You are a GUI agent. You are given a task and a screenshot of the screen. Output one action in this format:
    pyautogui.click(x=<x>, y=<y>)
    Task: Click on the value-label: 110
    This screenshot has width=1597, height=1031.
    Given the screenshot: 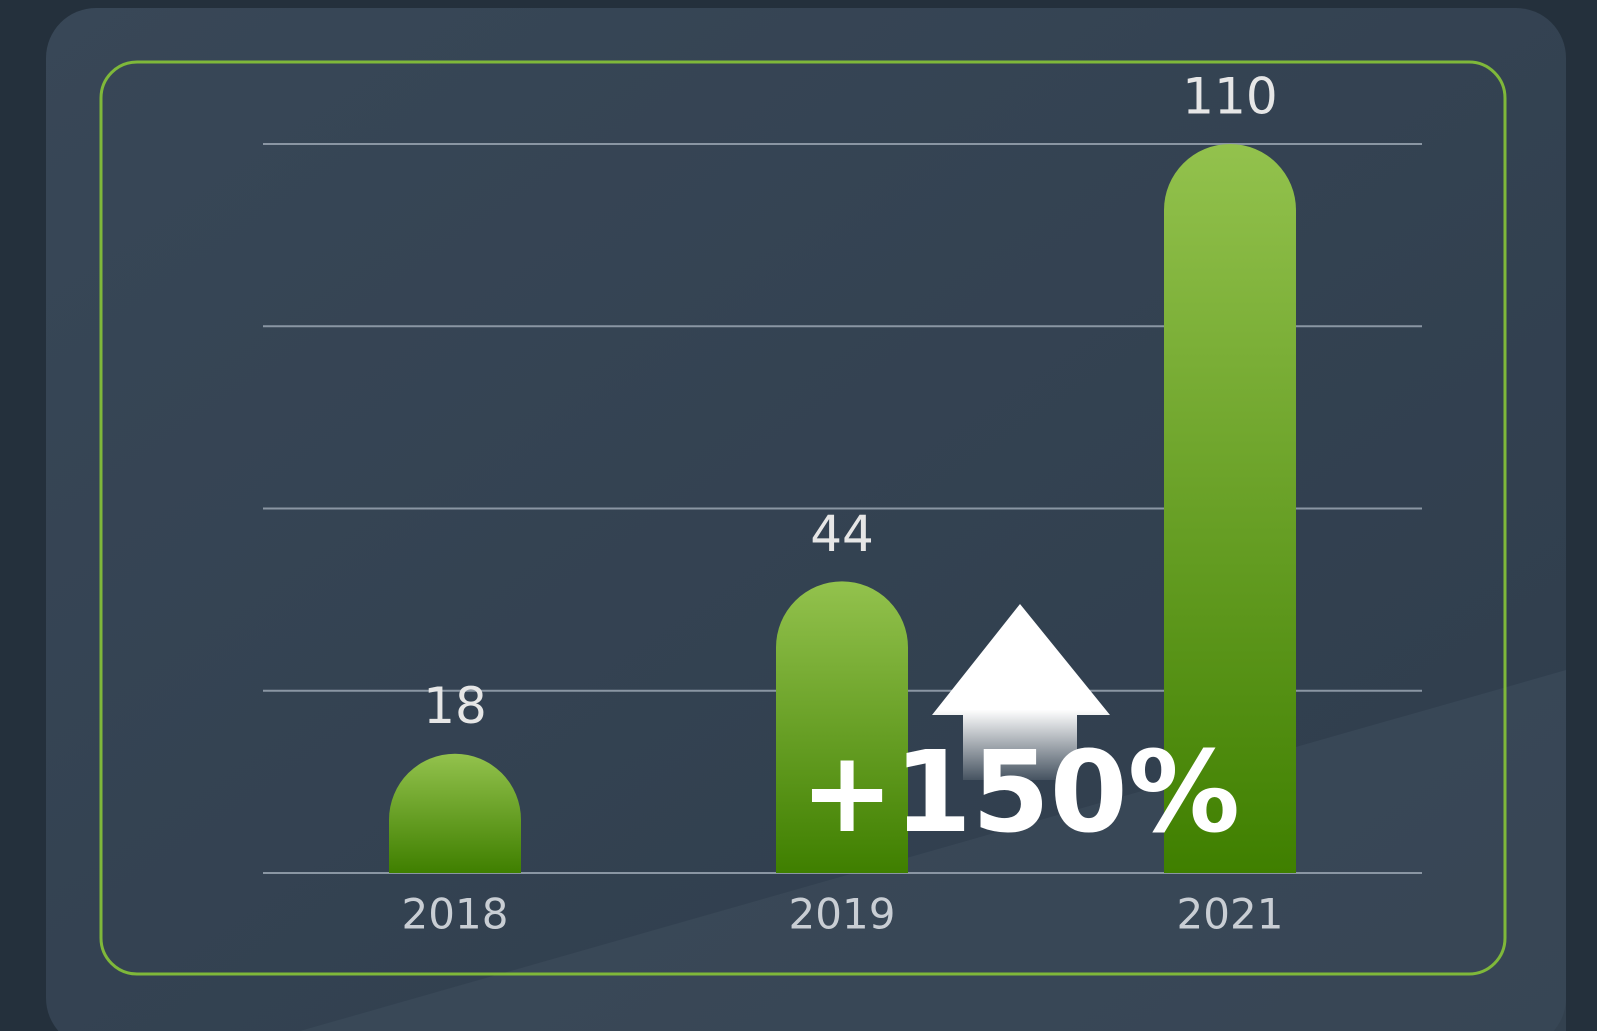 What is the action you would take?
    pyautogui.click(x=1229, y=97)
    